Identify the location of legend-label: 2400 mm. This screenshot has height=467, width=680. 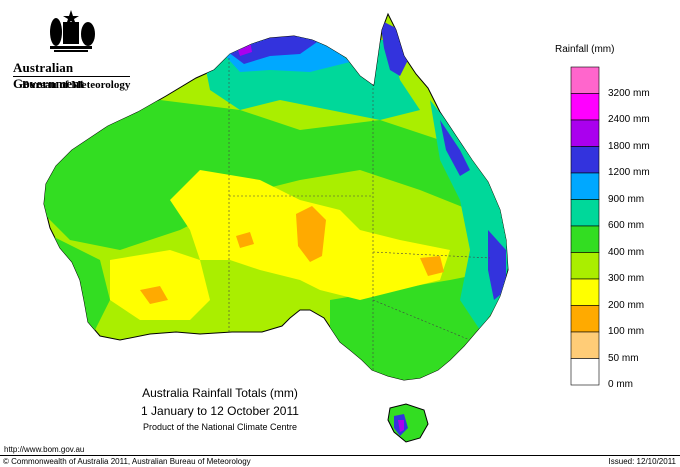
(629, 119).